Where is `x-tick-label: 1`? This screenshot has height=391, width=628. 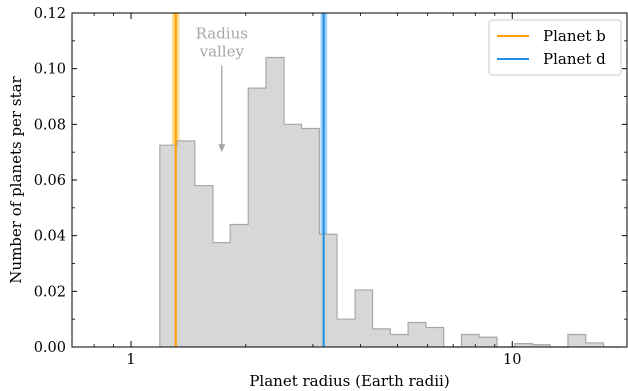 x-tick-label: 1 is located at coordinates (130, 360).